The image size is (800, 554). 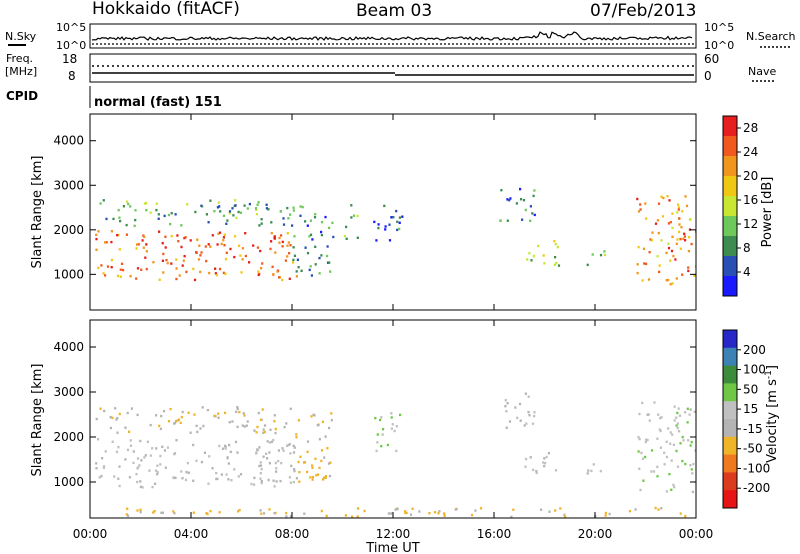 I want to click on beam-title: Beam 03, so click(x=394, y=11).